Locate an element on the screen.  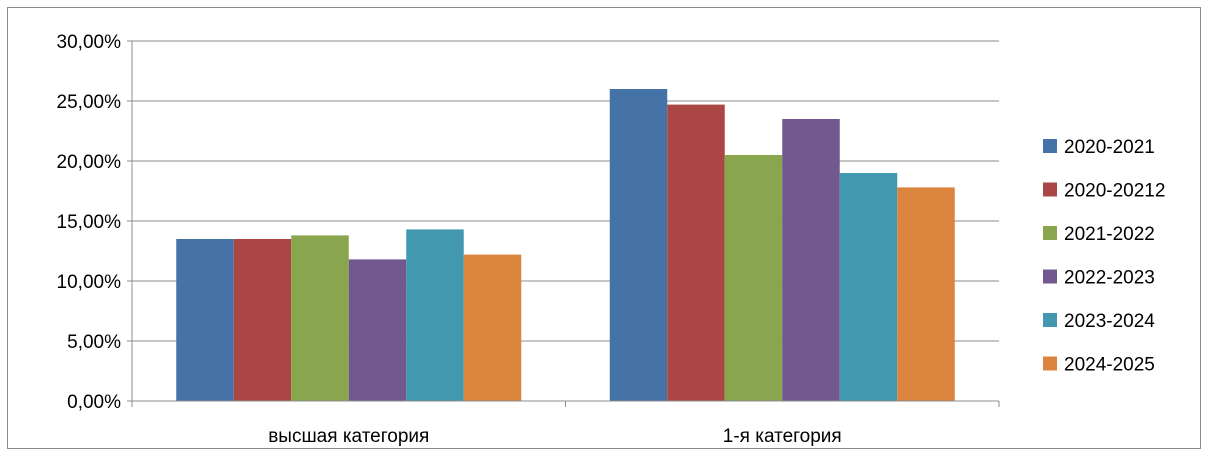
y-tick-label: 30,00% is located at coordinates (89, 42).